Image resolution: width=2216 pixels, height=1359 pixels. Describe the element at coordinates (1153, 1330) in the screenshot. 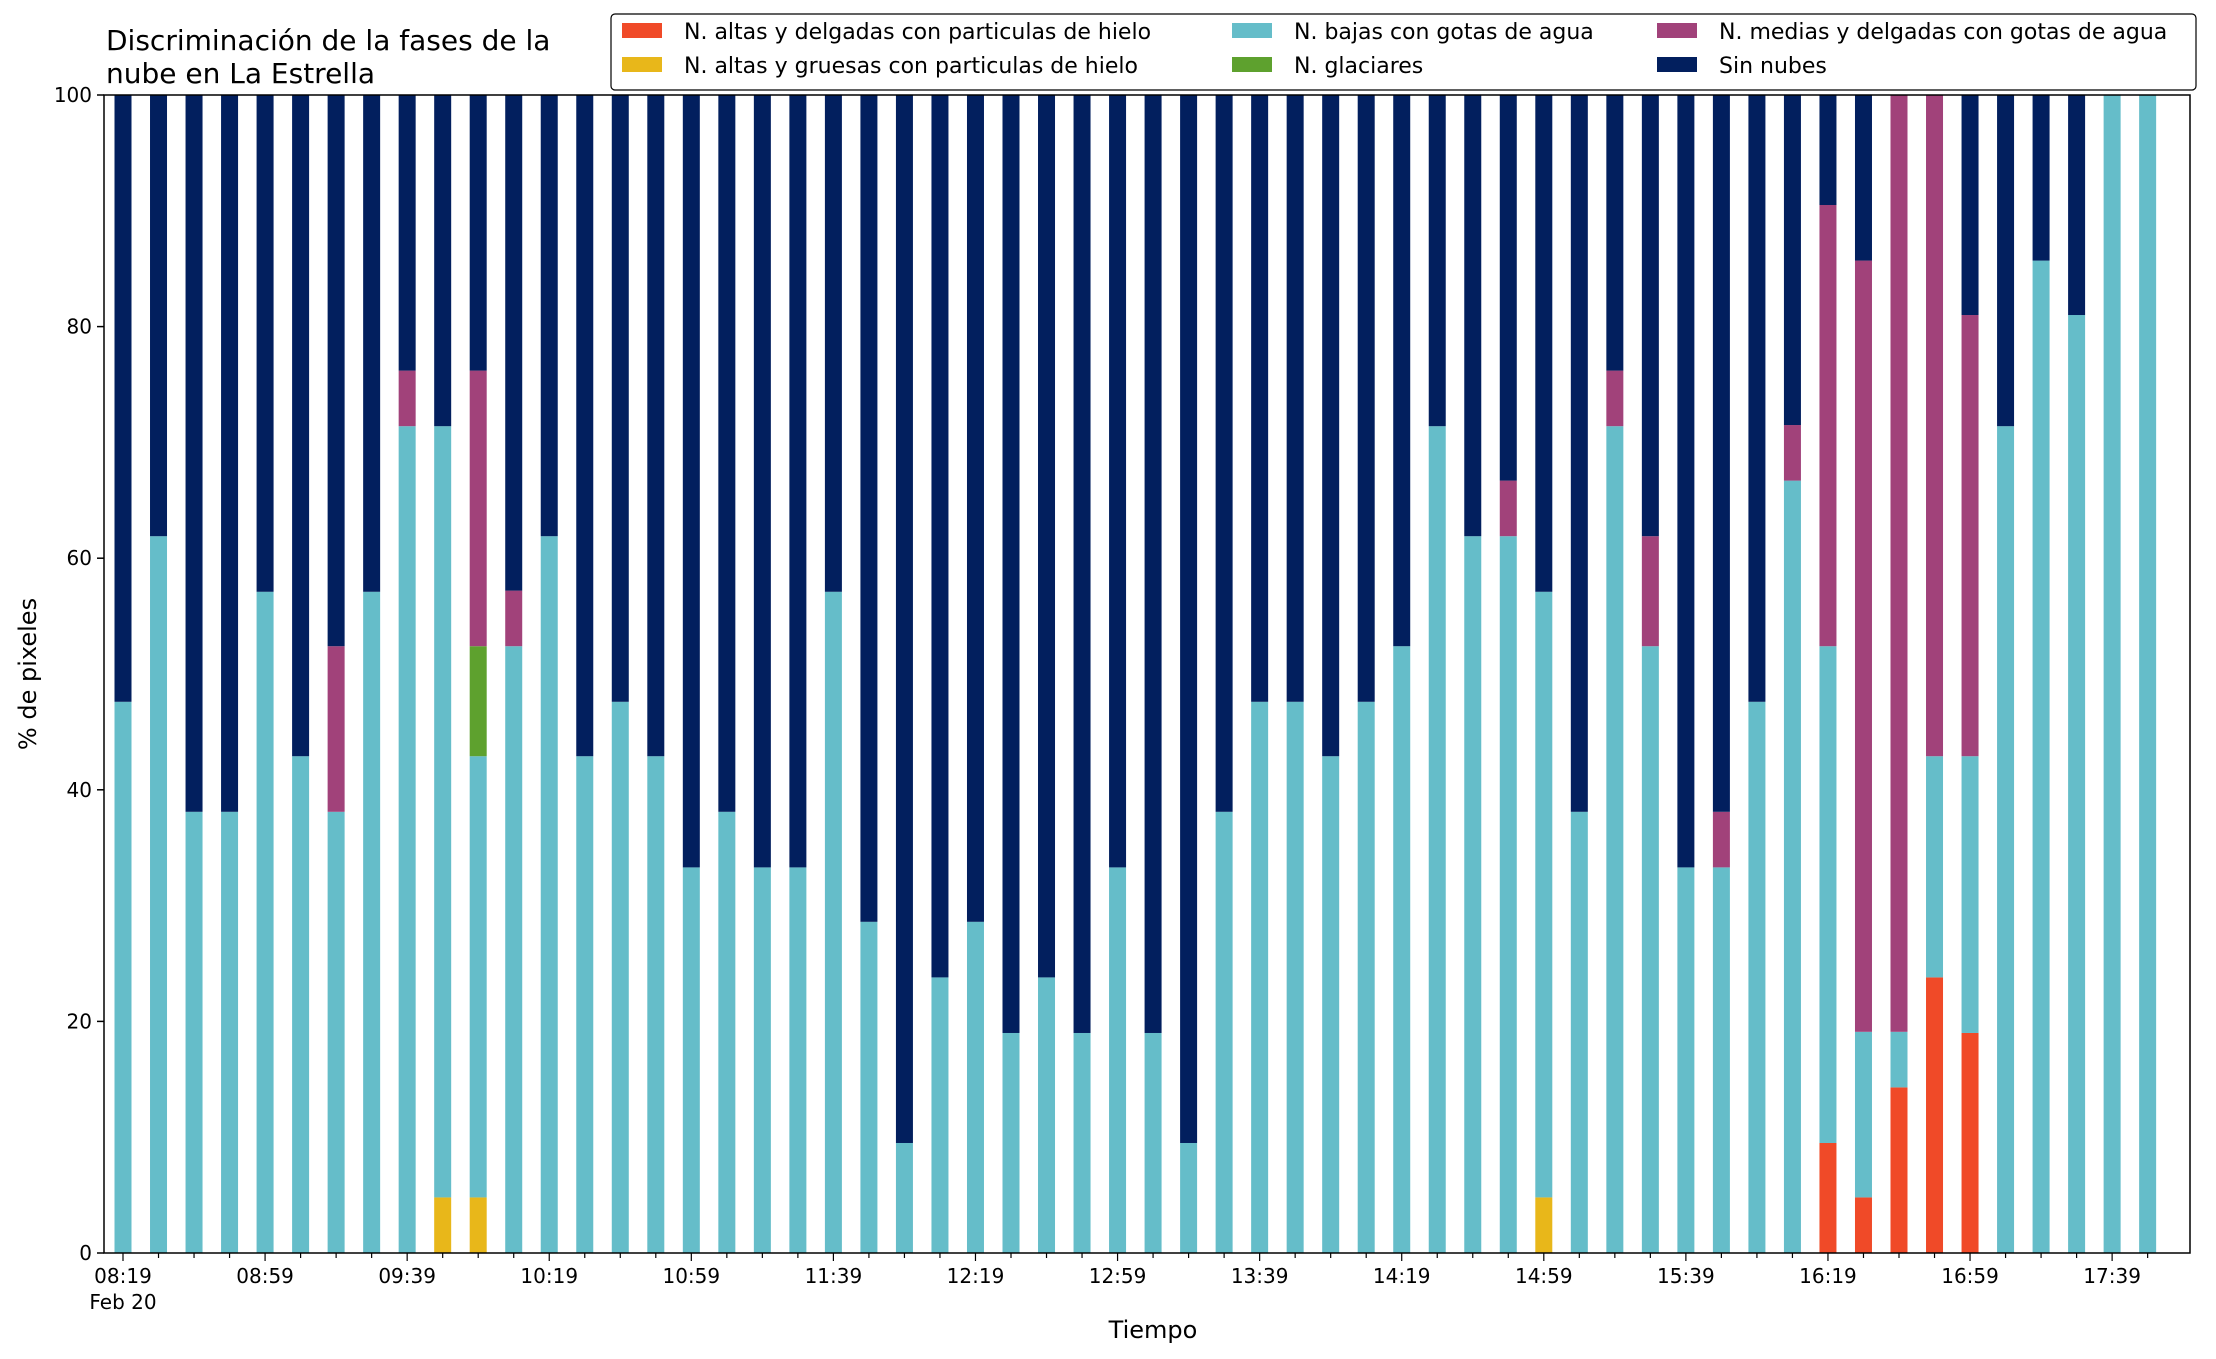

I see `x-axis-label: Tiempo` at that location.